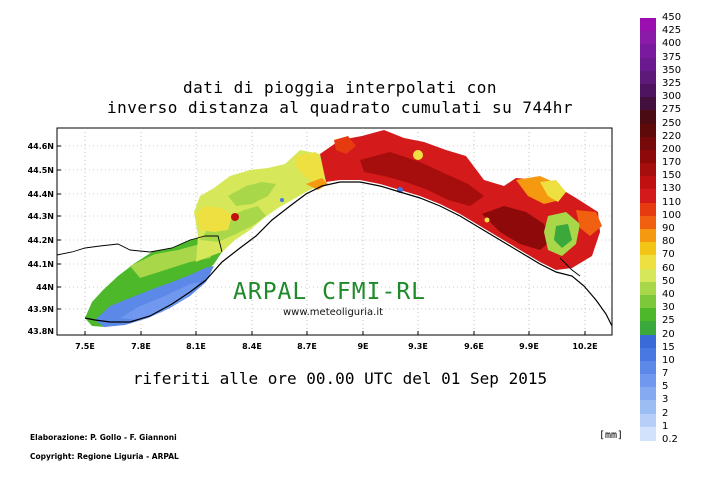 This screenshot has width=702, height=484. I want to click on lat-label: 44N, so click(45, 287).